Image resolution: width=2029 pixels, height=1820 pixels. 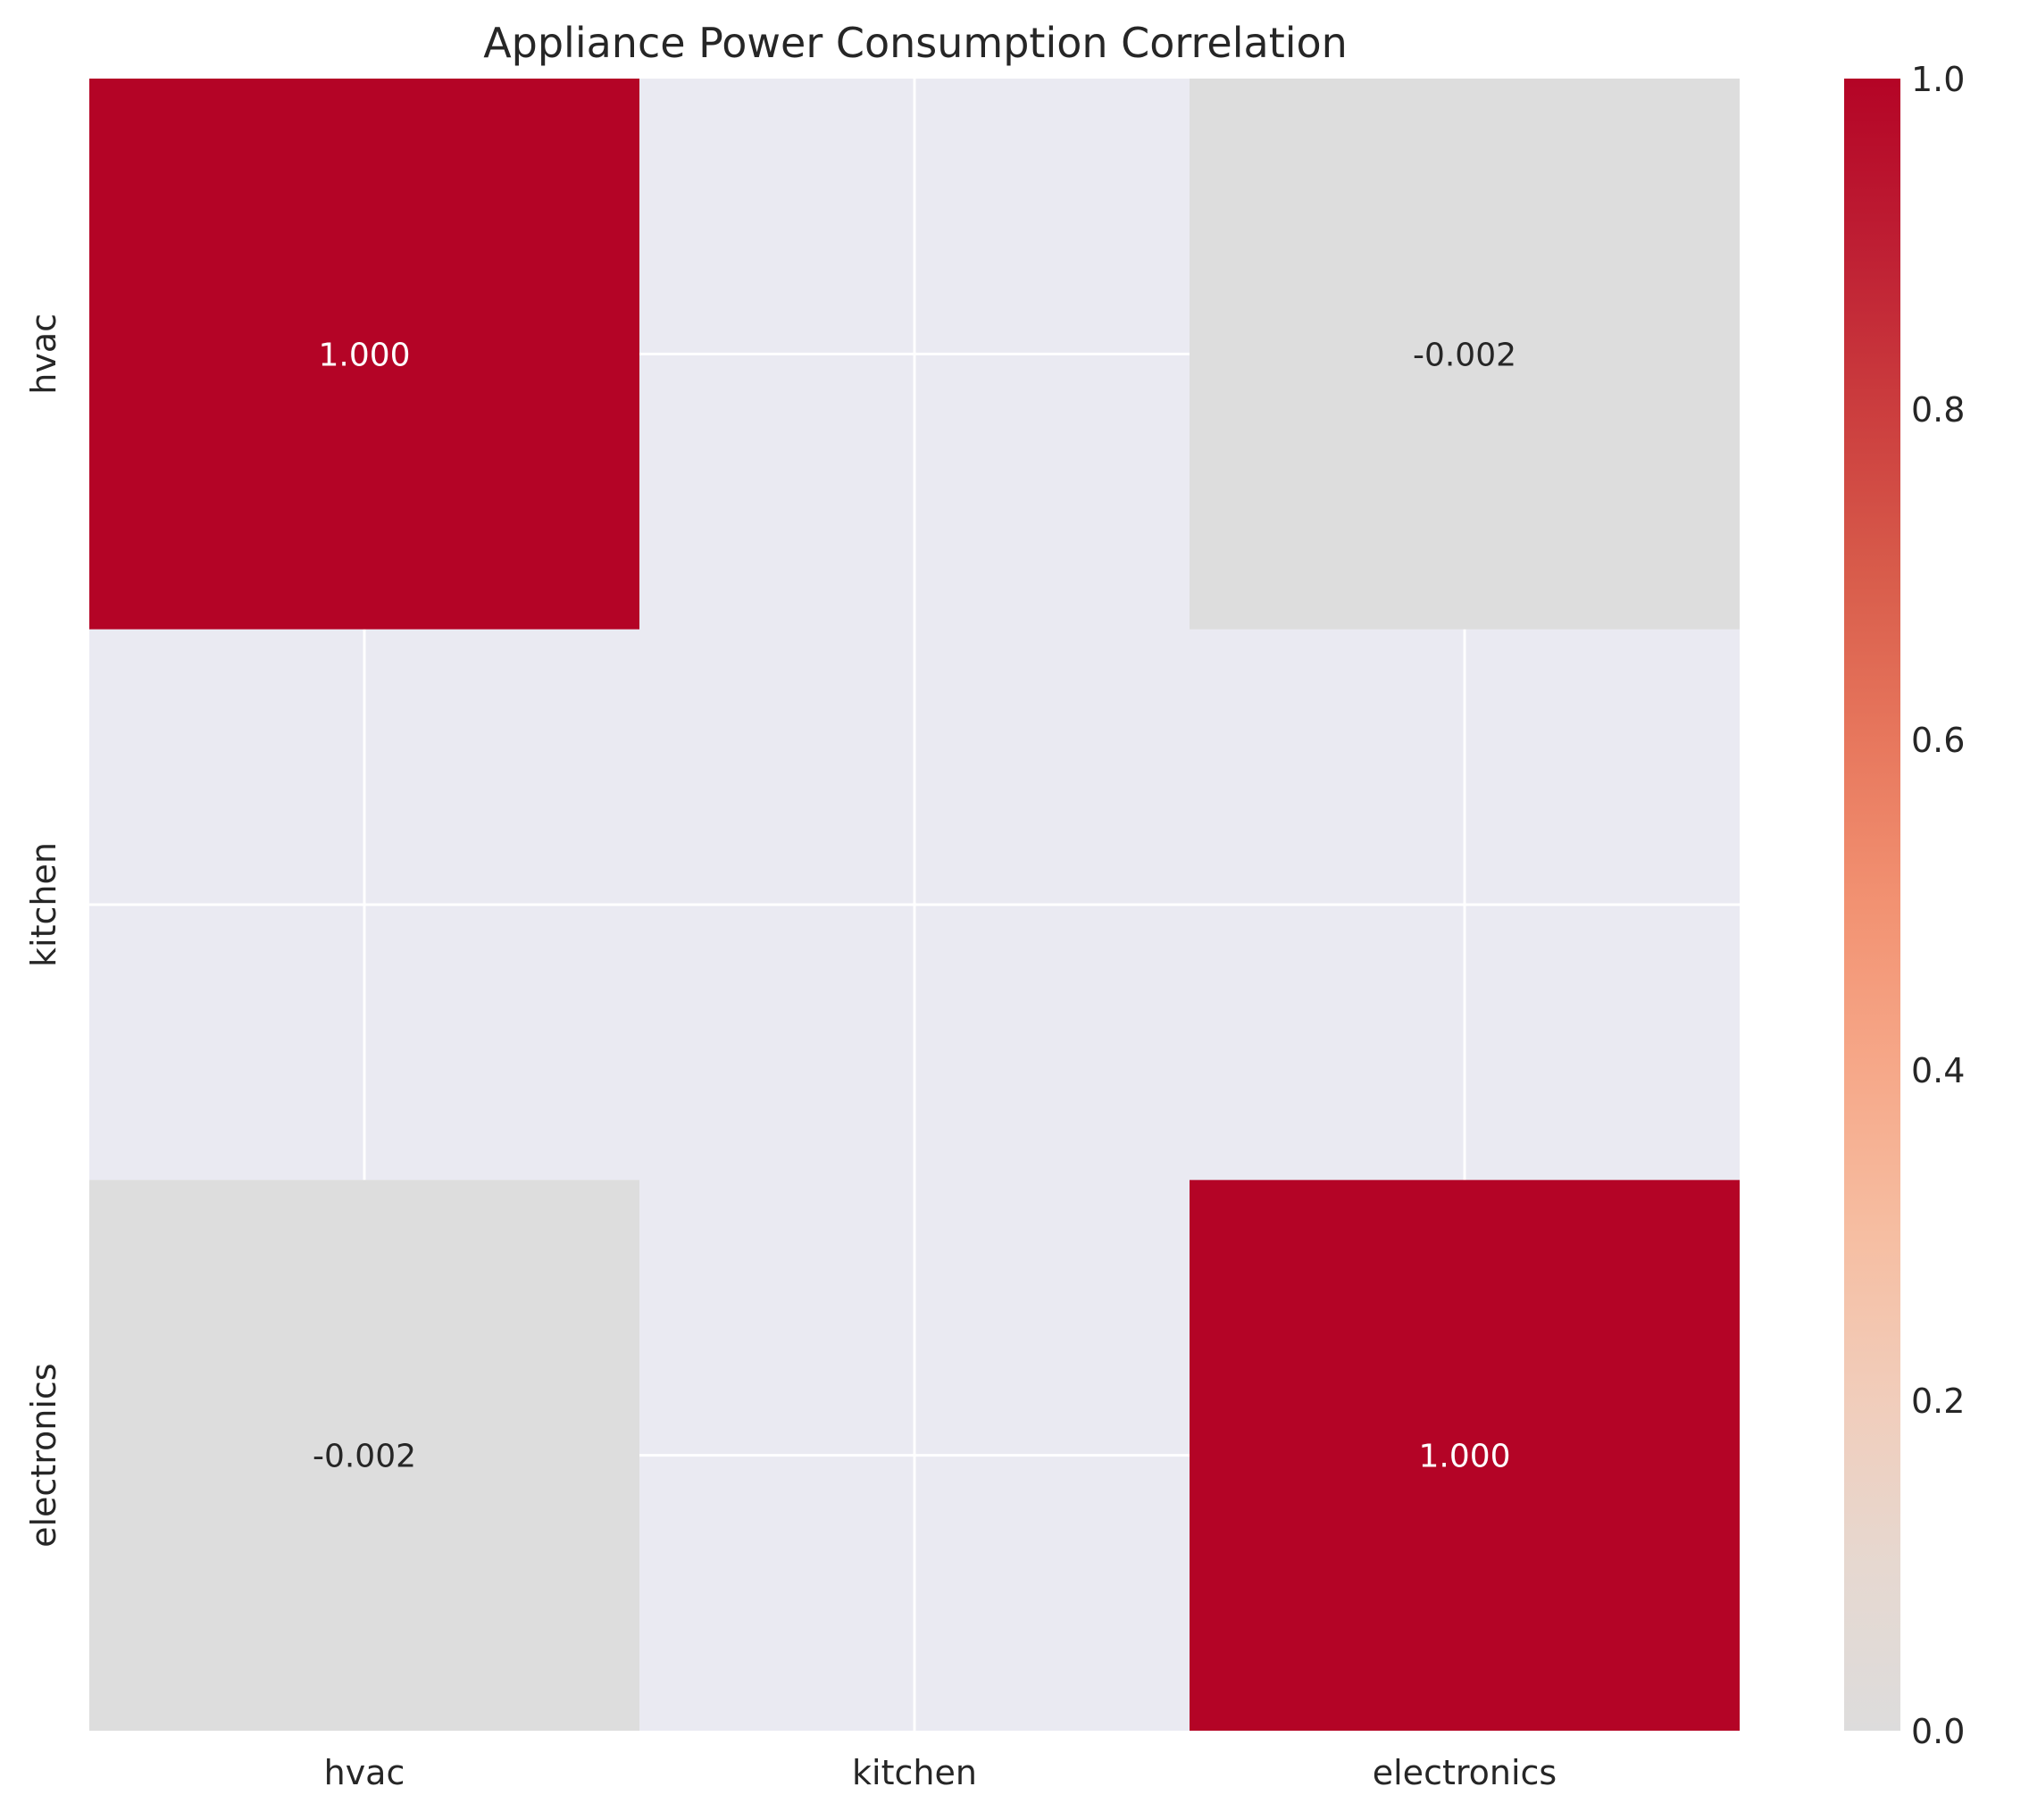 I want to click on colorbar-tick-label: 0.8, so click(x=1938, y=410).